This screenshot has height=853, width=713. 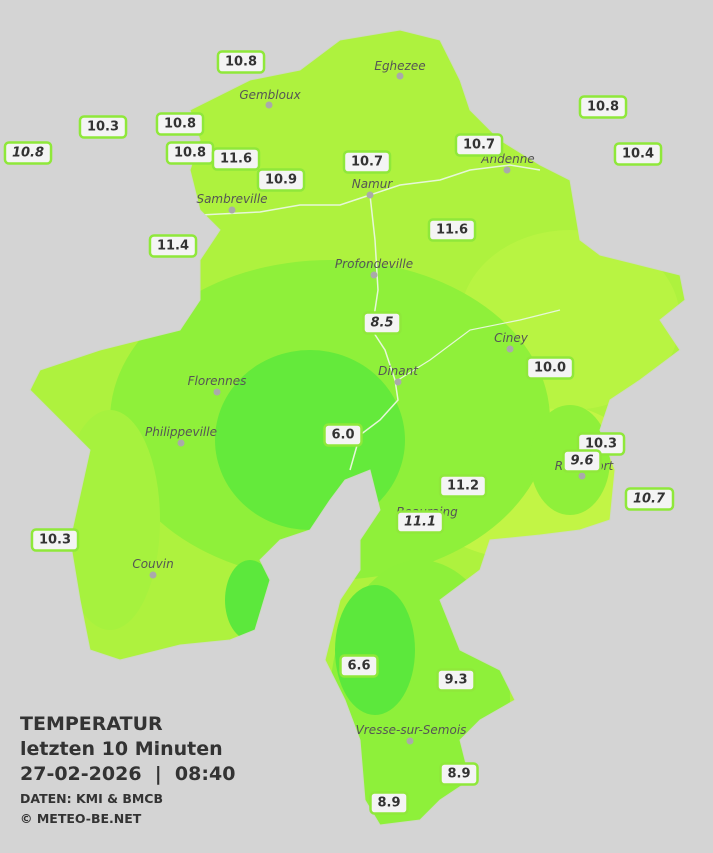 What do you see at coordinates (91, 798) in the screenshot?
I see `source: DATEN: KMI & BMCB` at bounding box center [91, 798].